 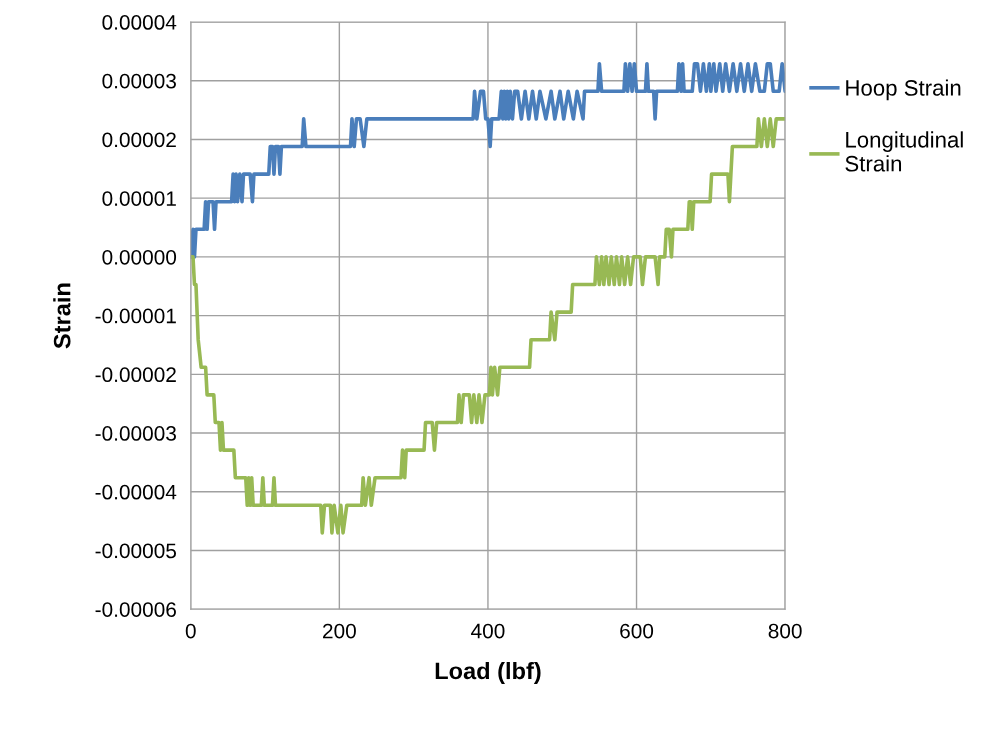 What do you see at coordinates (139, 140) in the screenshot?
I see `y-tick-label: 0.00002` at bounding box center [139, 140].